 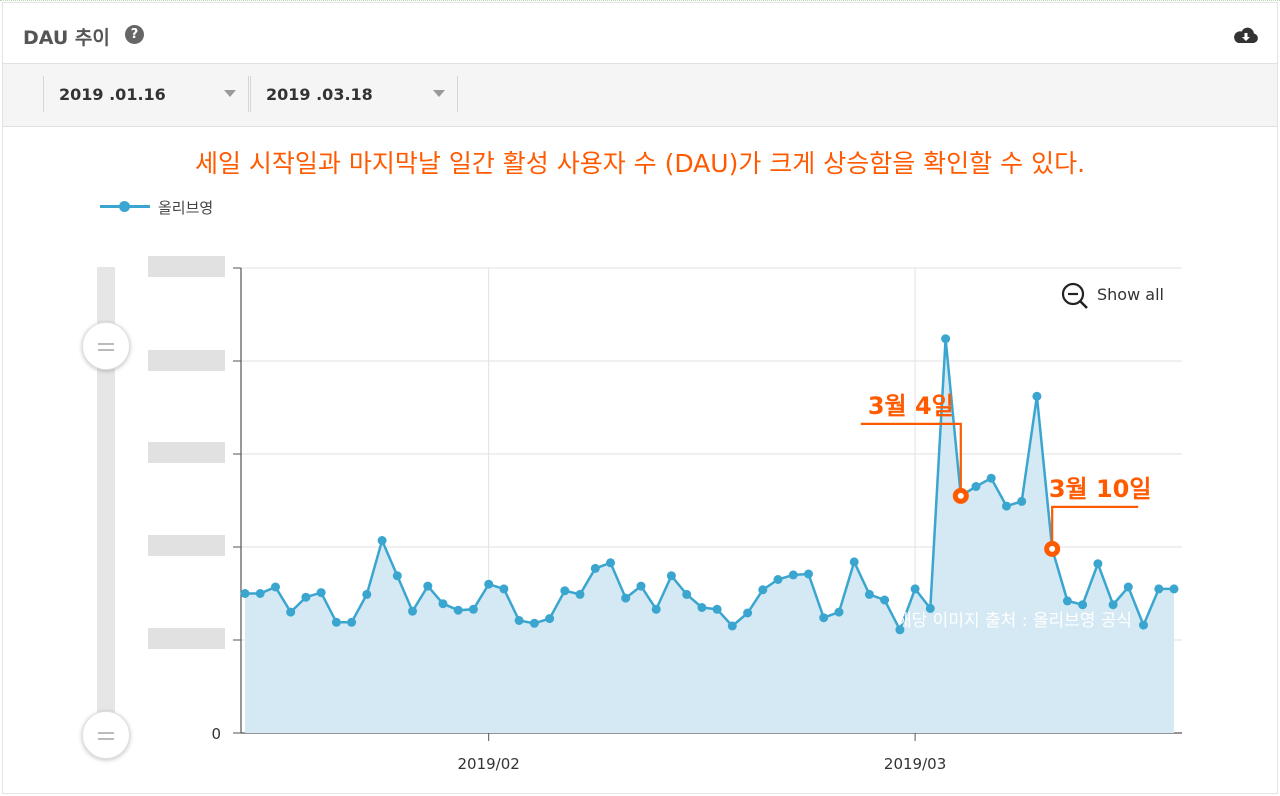 What do you see at coordinates (1014, 621) in the screenshot?
I see `source-watermark: 해당 이미지 출처 : 올리브영 공식` at bounding box center [1014, 621].